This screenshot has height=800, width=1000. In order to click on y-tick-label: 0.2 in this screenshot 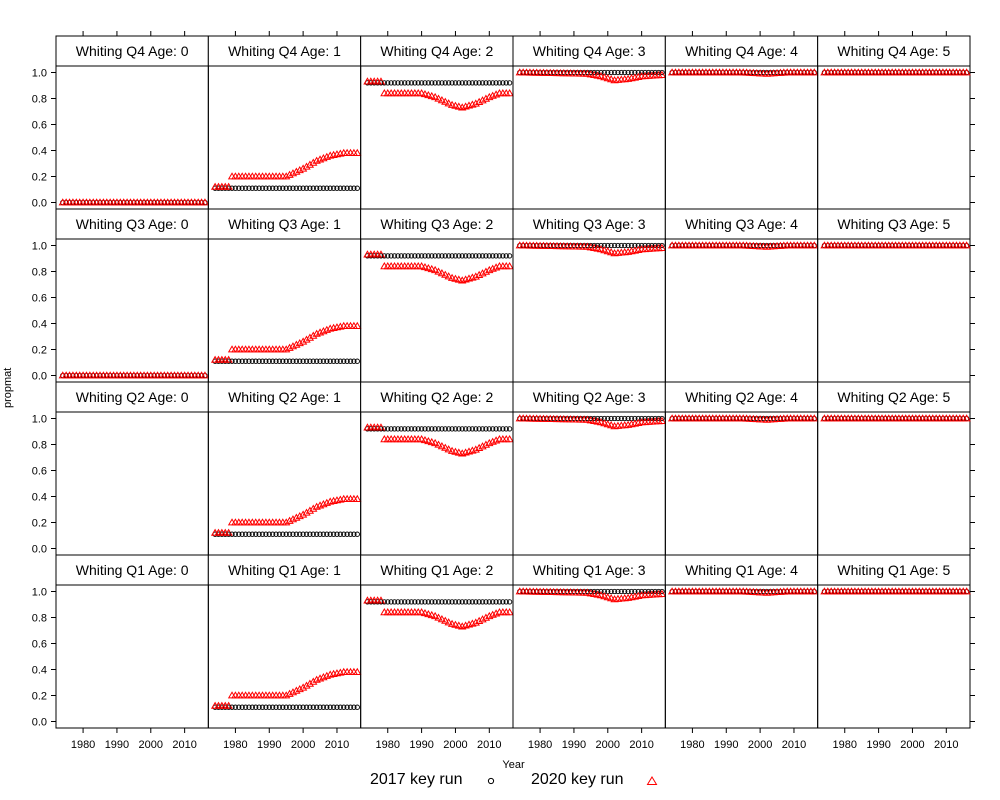, I will do `click(39, 524)`.